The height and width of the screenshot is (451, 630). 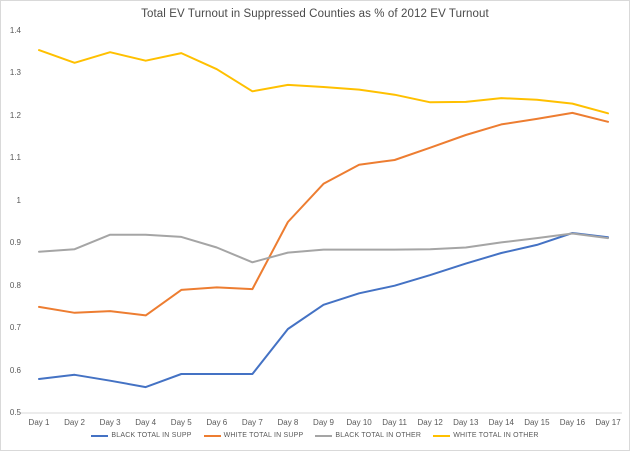 I want to click on y-tick-label: 0.9, so click(x=15, y=243).